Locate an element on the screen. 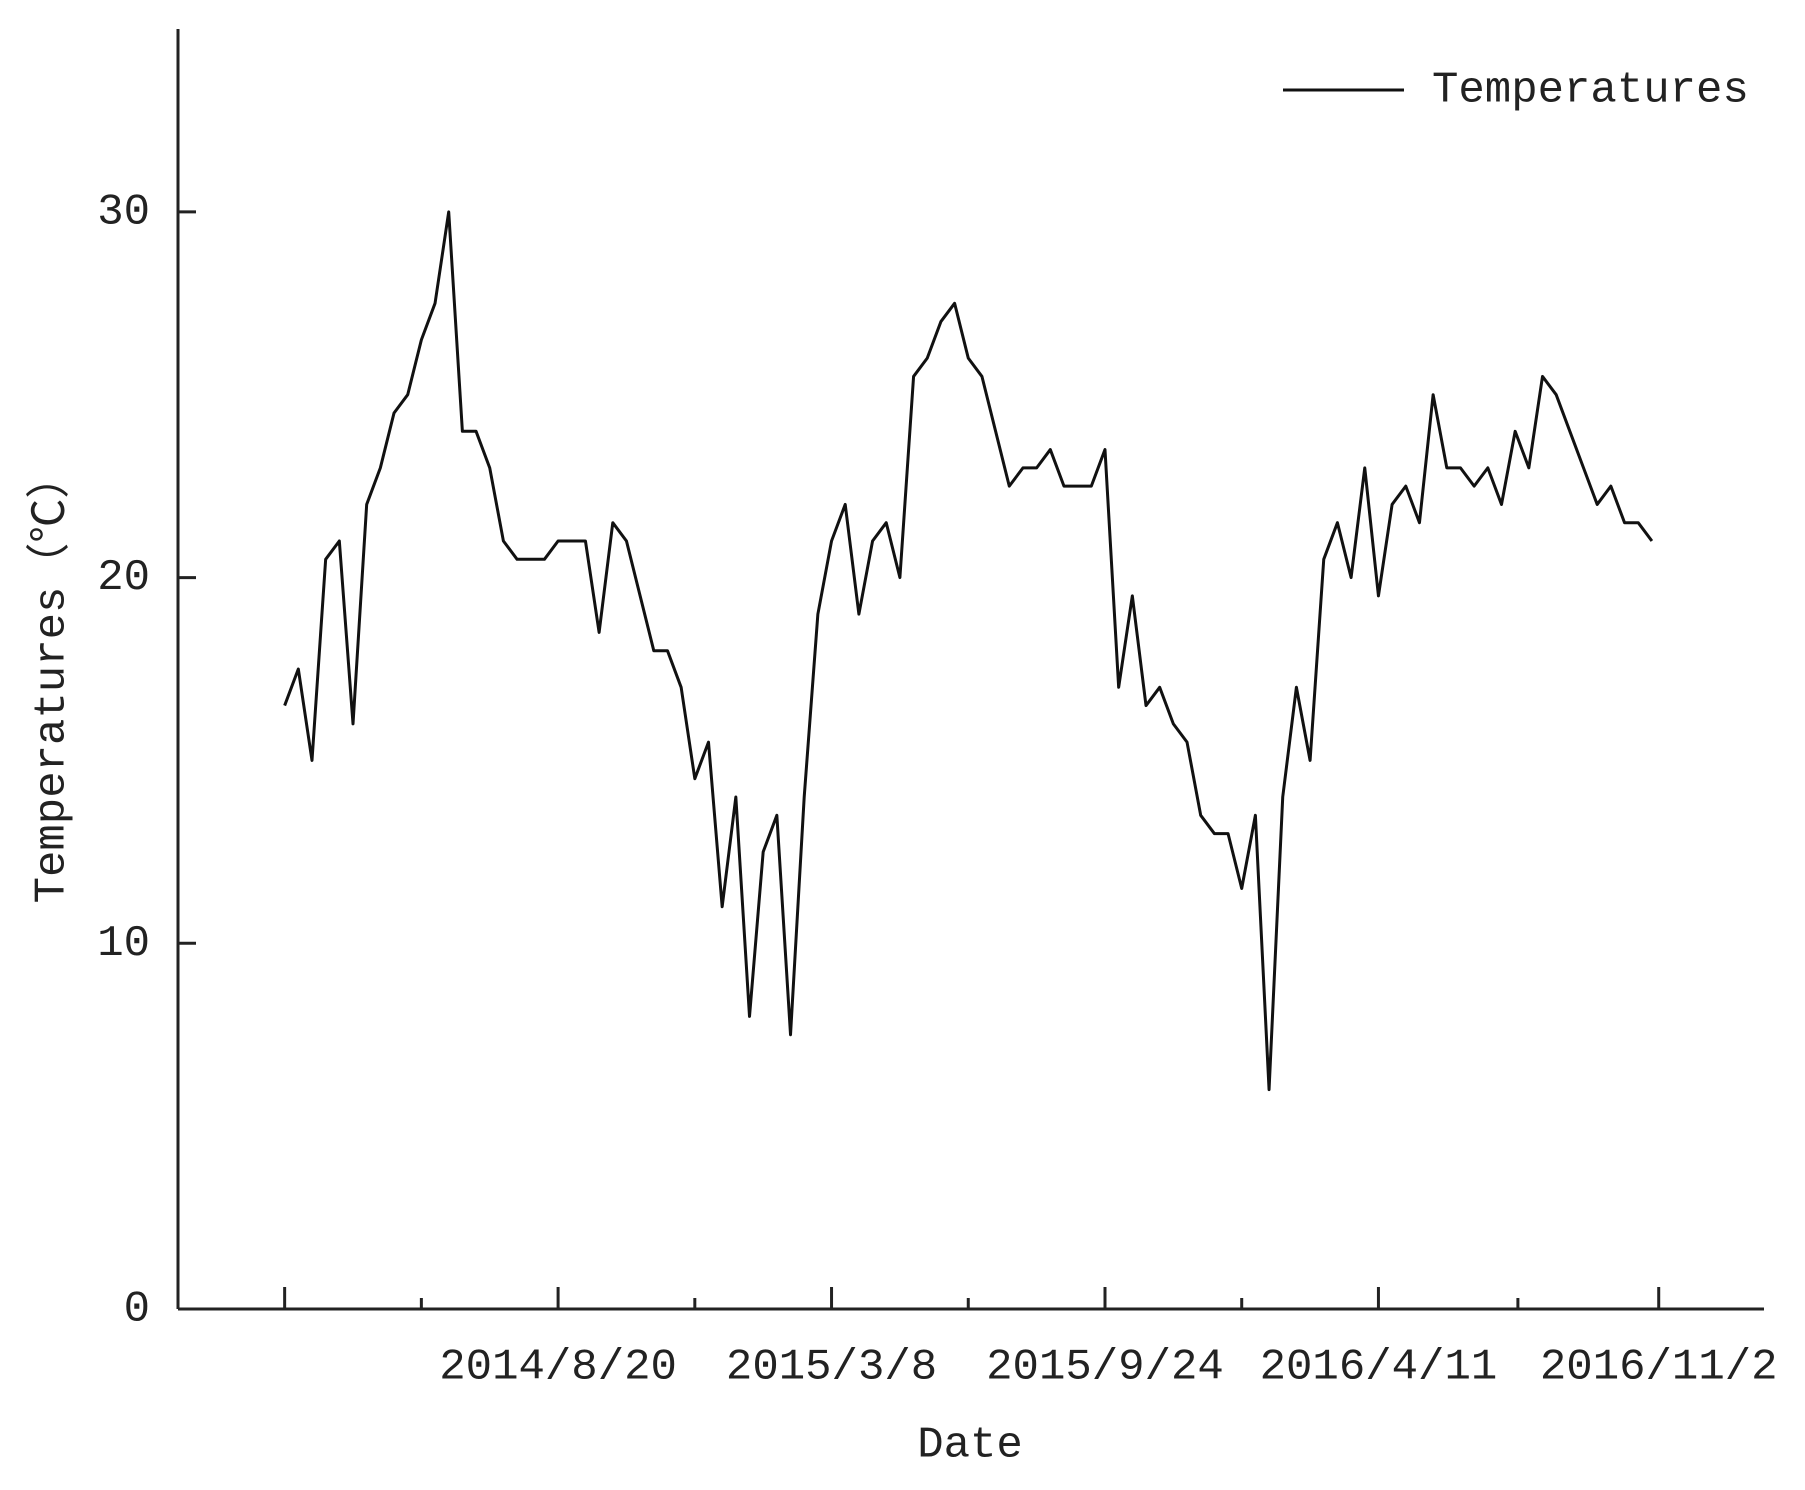 Image resolution: width=1805 pixels, height=1490 pixels. x-tick-label: 2016/4/11 is located at coordinates (1379, 1368).